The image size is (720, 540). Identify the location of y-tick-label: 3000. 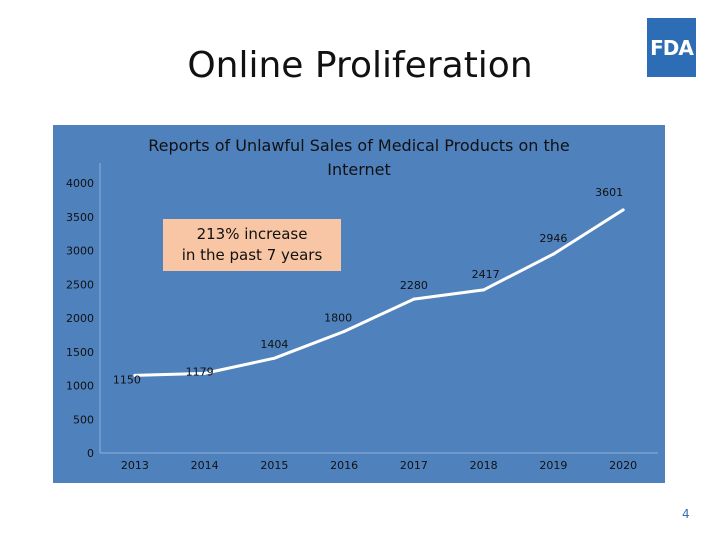
(80, 251).